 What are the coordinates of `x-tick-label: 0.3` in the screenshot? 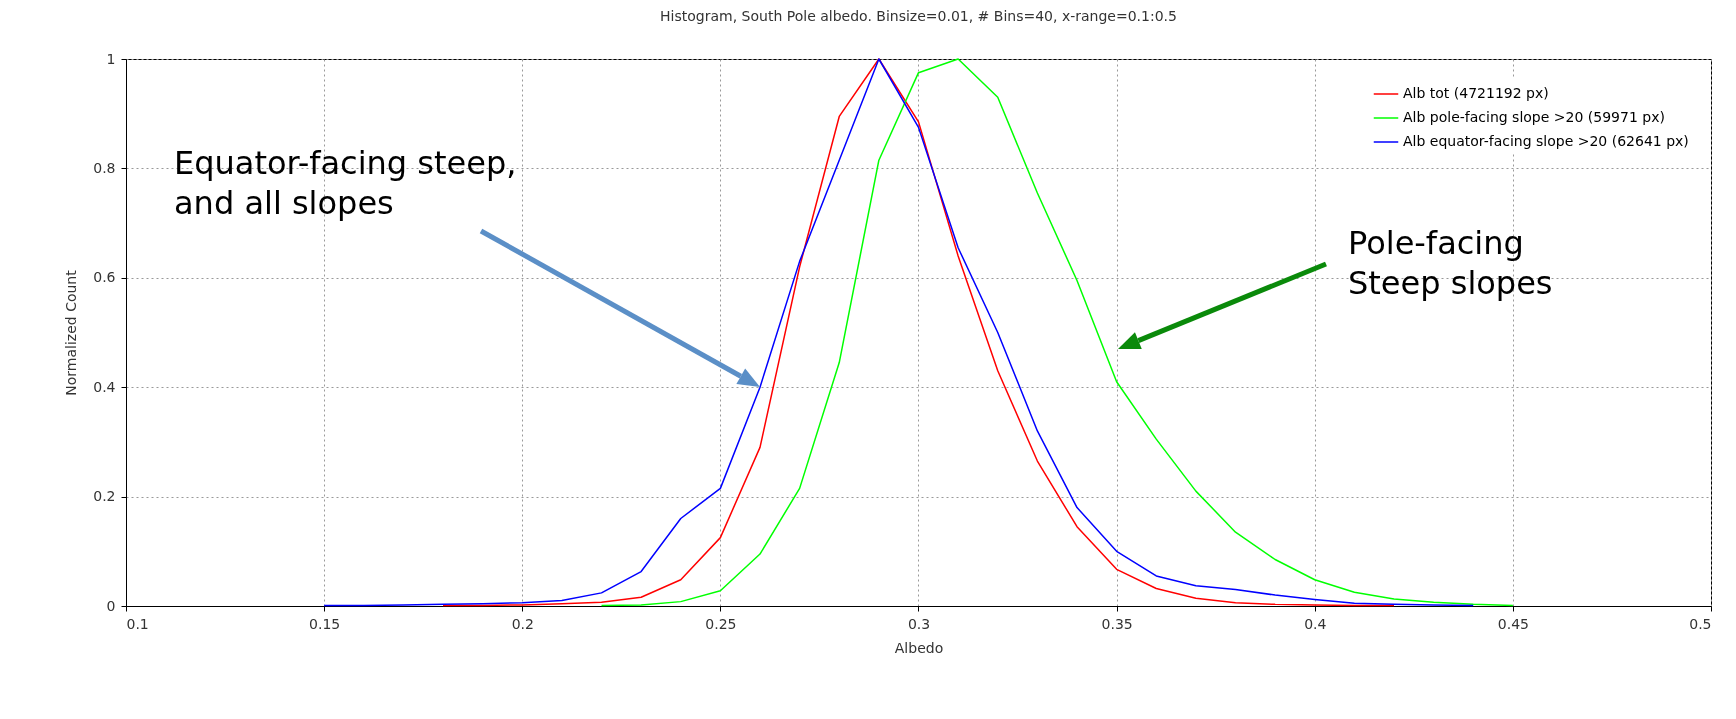 It's located at (919, 623).